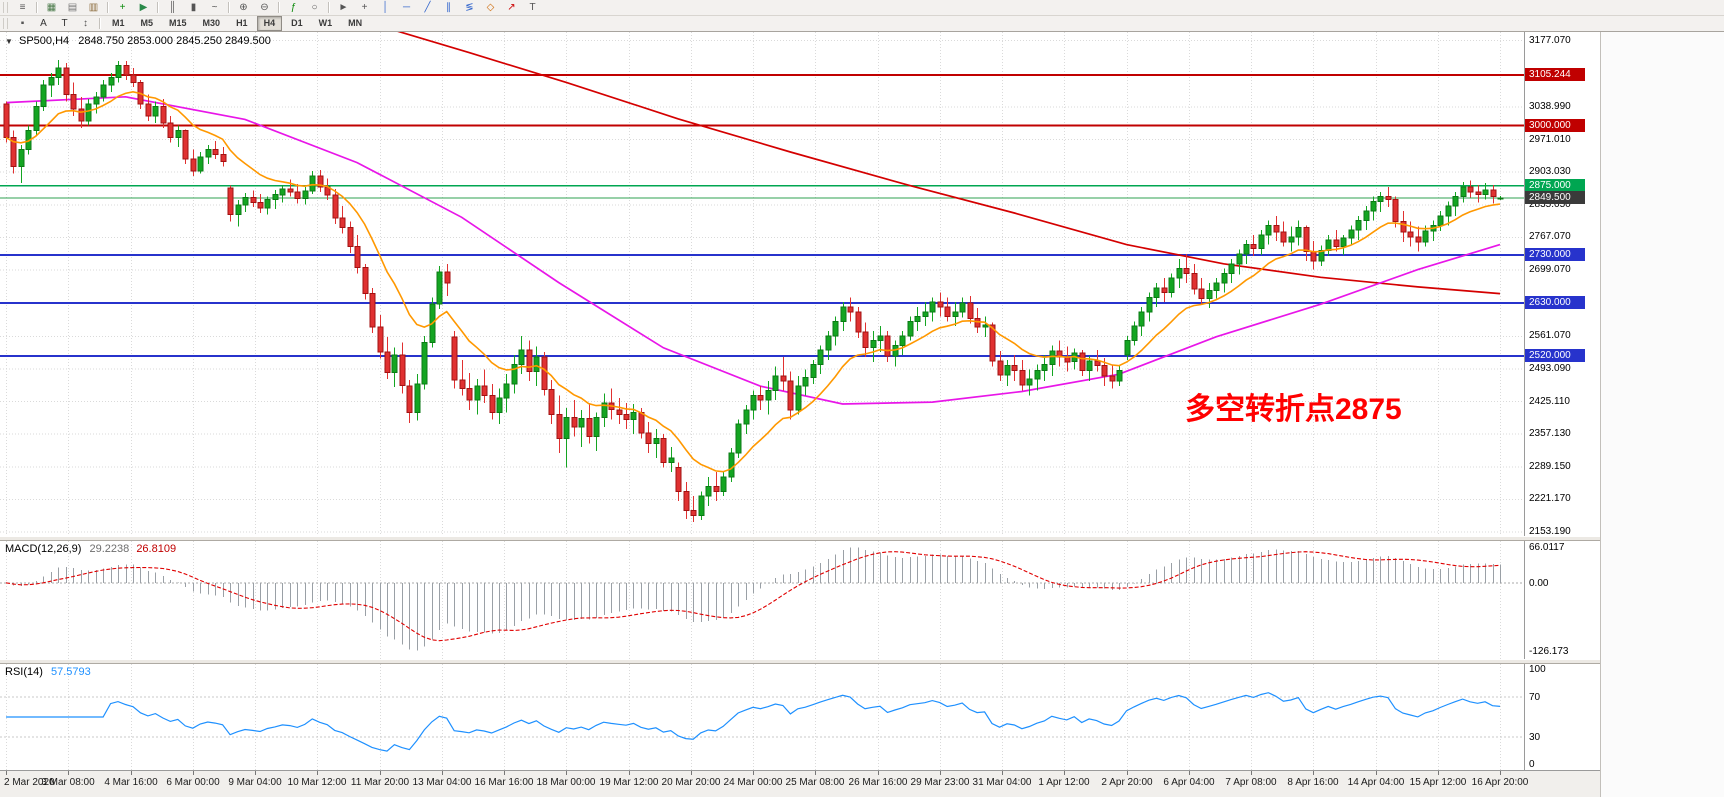  I want to click on time-axis-label: 7 Apr 08:00, so click(1251, 782).